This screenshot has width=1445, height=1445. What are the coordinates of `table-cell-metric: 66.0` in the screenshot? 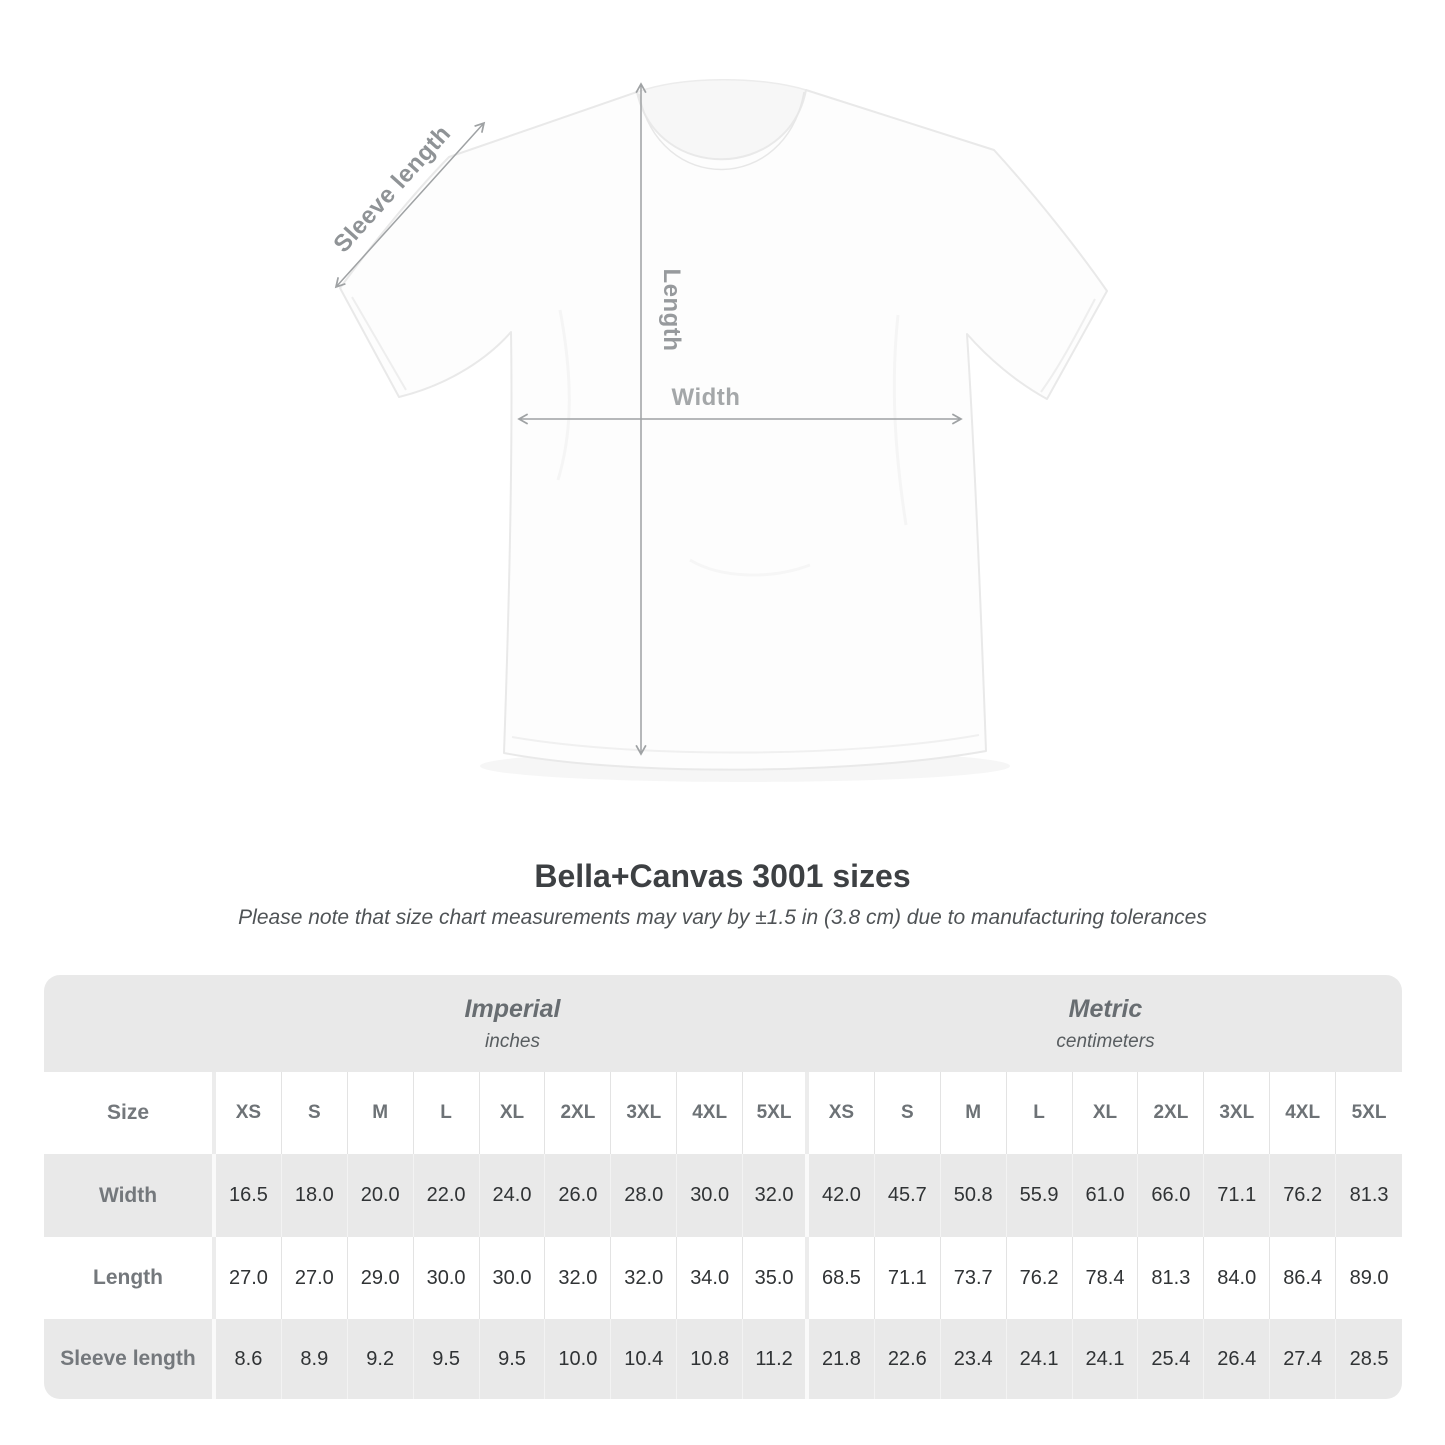 It's located at (1171, 1195).